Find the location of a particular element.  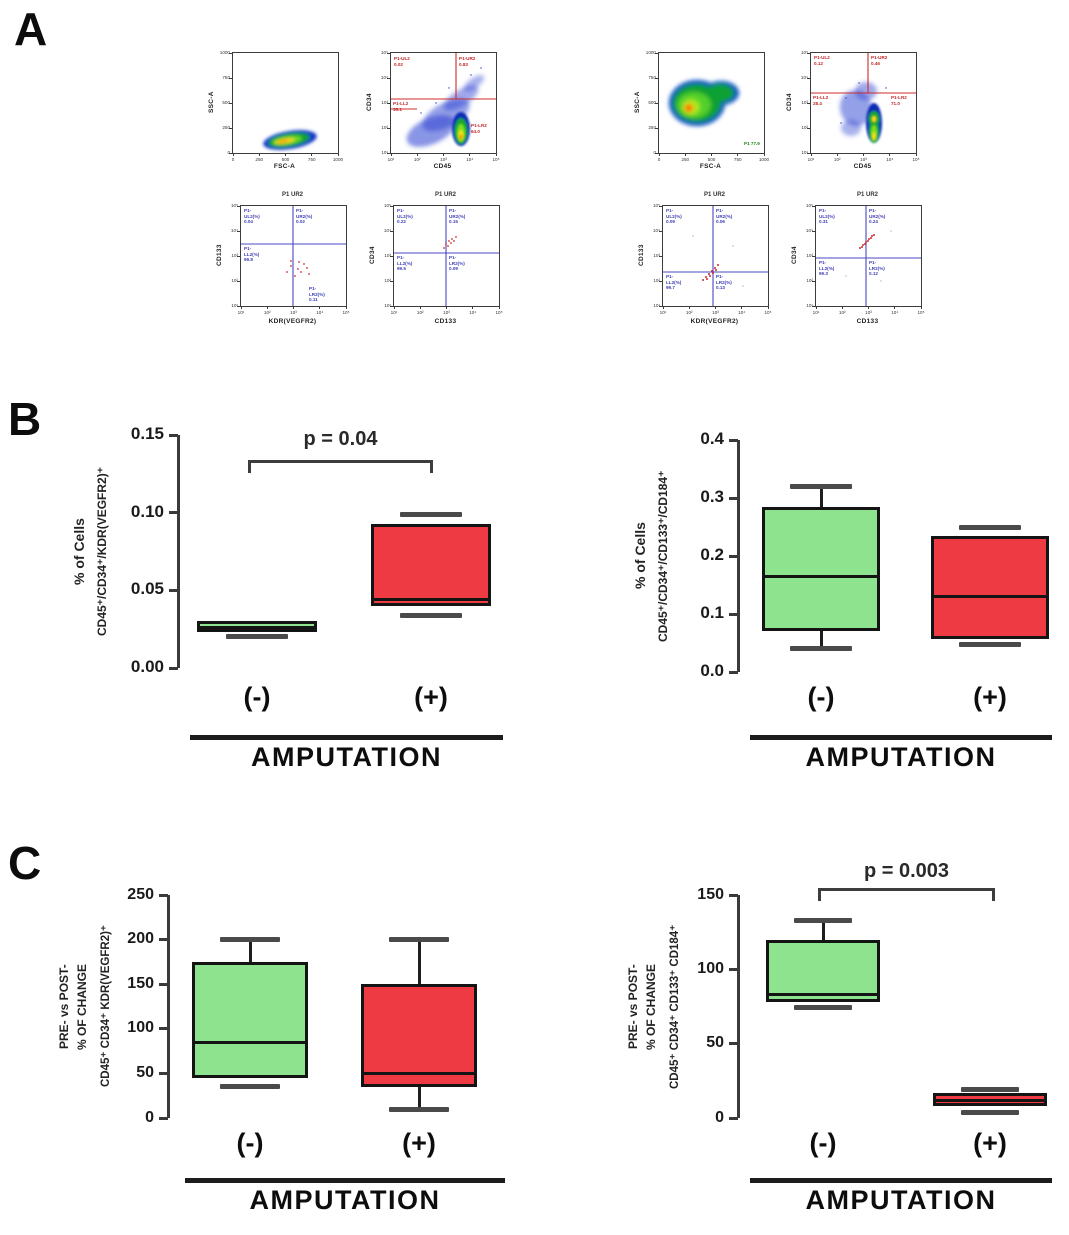

x-tick-label: 1000 is located at coordinates (338, 159).